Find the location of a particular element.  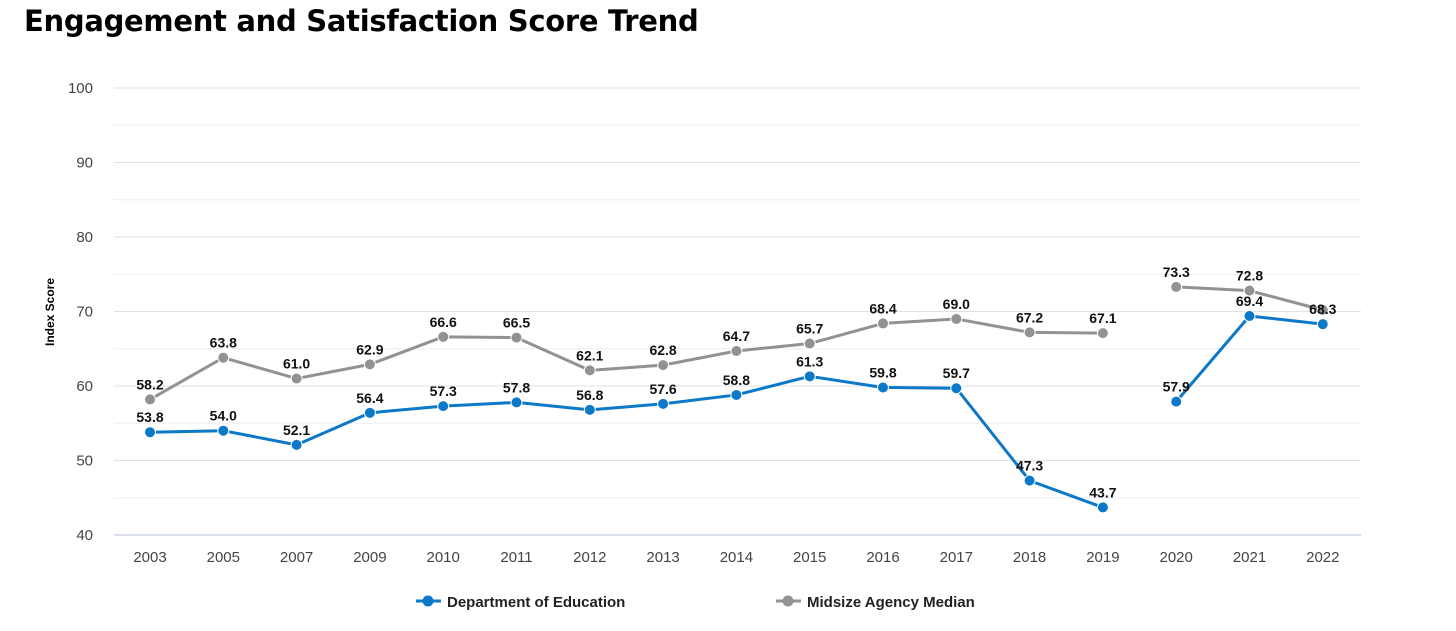

data-label: 68.4 is located at coordinates (882, 308).